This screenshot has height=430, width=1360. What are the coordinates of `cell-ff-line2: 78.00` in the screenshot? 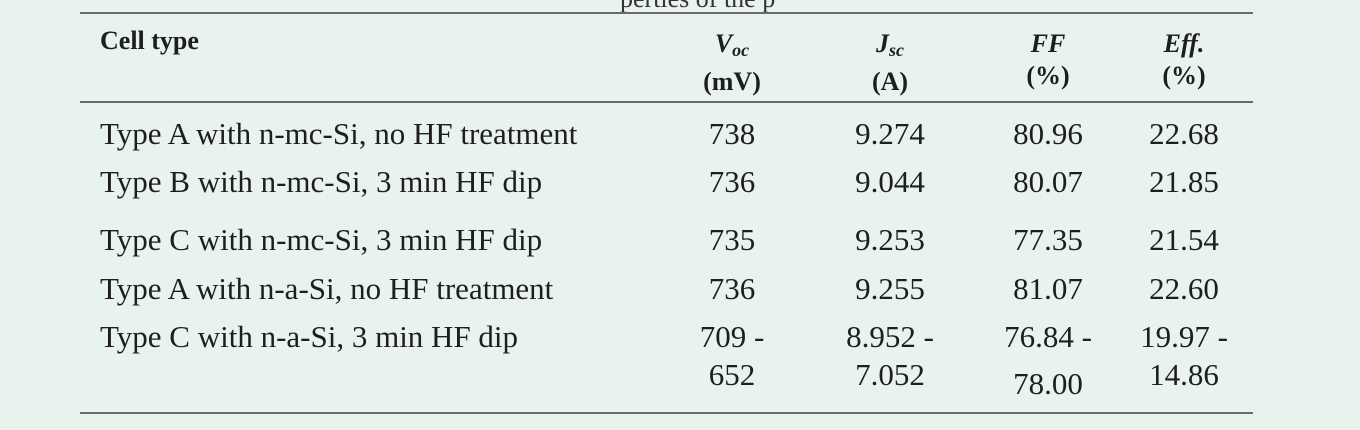 It's located at (1048, 383).